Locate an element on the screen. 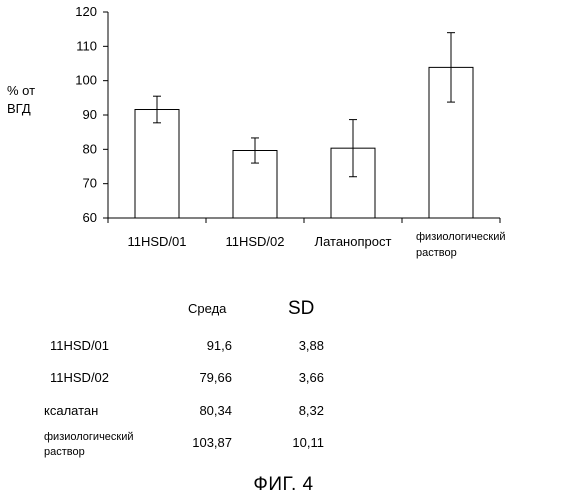 This screenshot has width=567, height=500. table-row-sd: 3,88 is located at coordinates (298, 345).